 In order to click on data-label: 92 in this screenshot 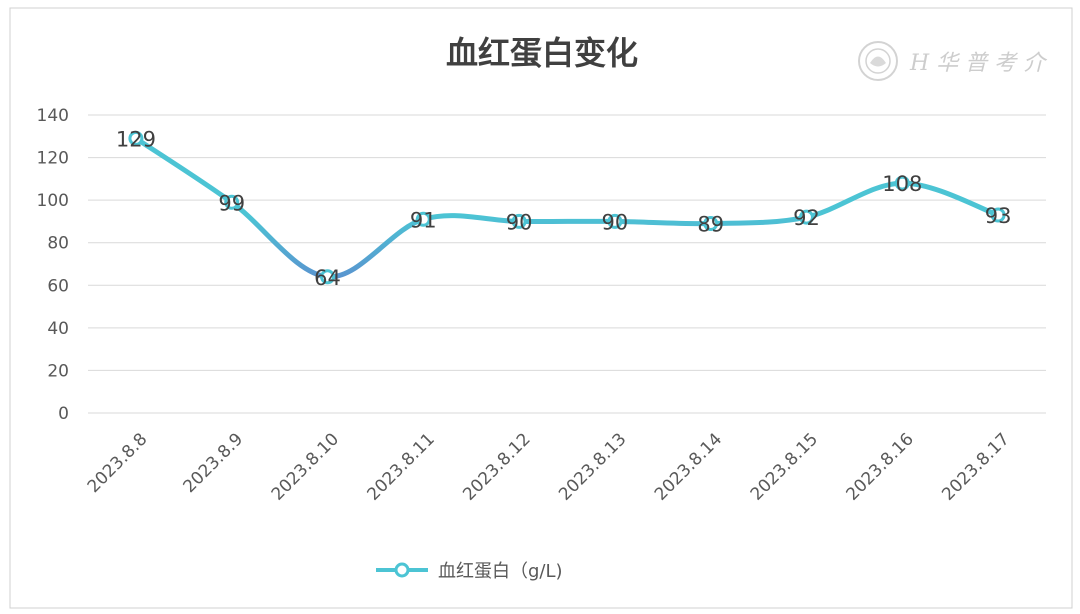, I will do `click(806, 218)`.